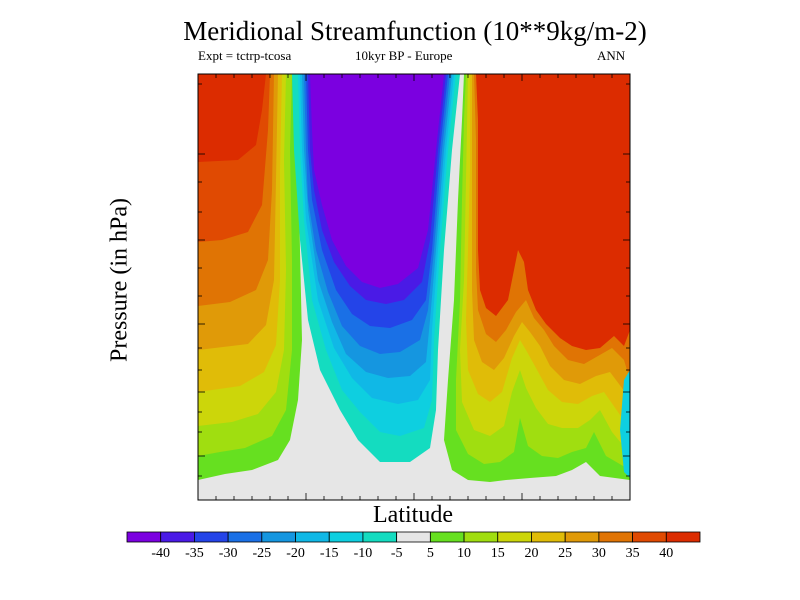 The image size is (800, 600). I want to click on colorbar-tick-label: -35, so click(194, 553).